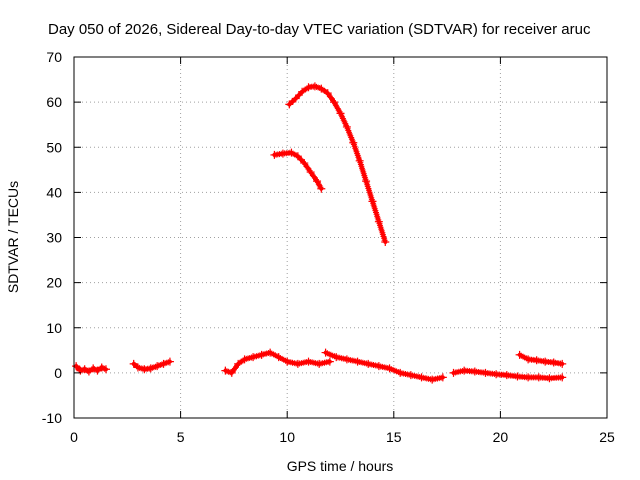  Describe the element at coordinates (74, 437) in the screenshot. I see `x-tick-label: 0` at that location.